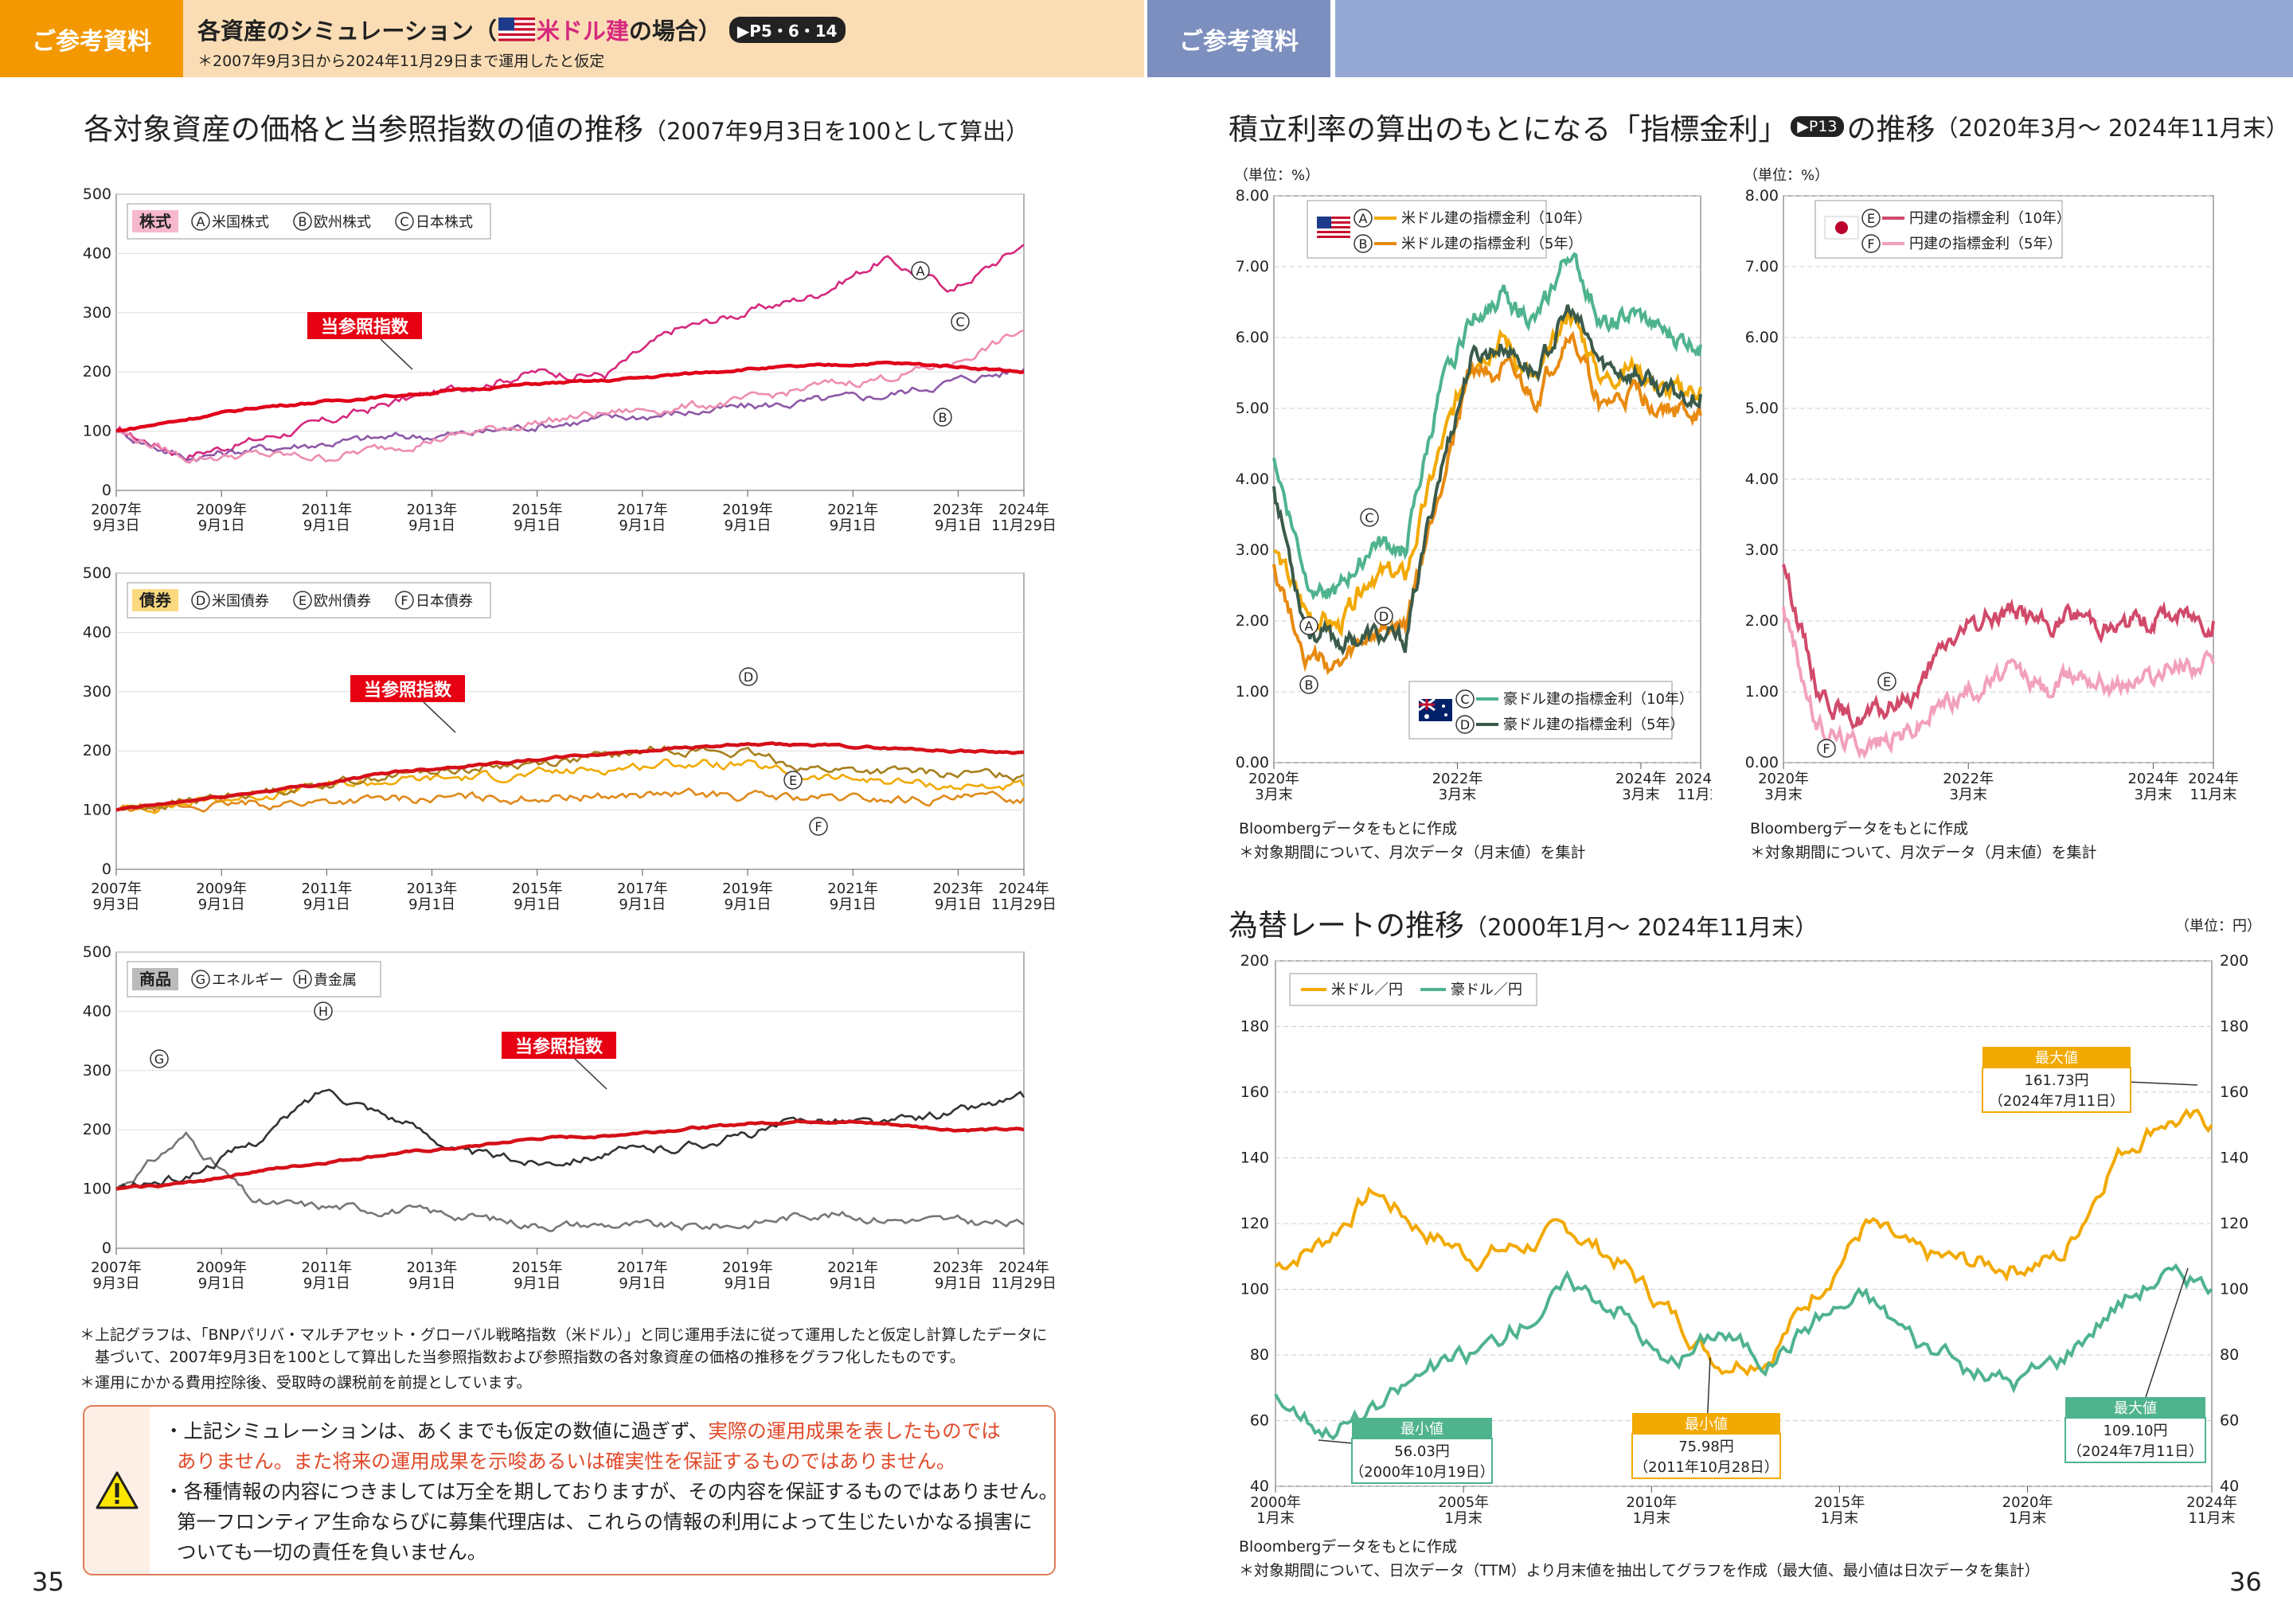 The height and width of the screenshot is (1624, 2293). Describe the element at coordinates (1363, 244) in the screenshot. I see `legend-mark-letter: B` at that location.